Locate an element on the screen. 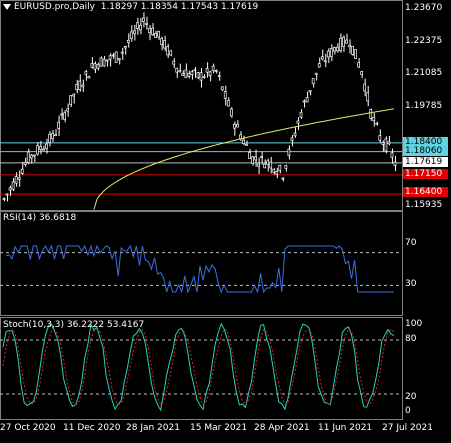 The width and height of the screenshot is (451, 443). collapse-arrow-icon is located at coordinates (7, 6).